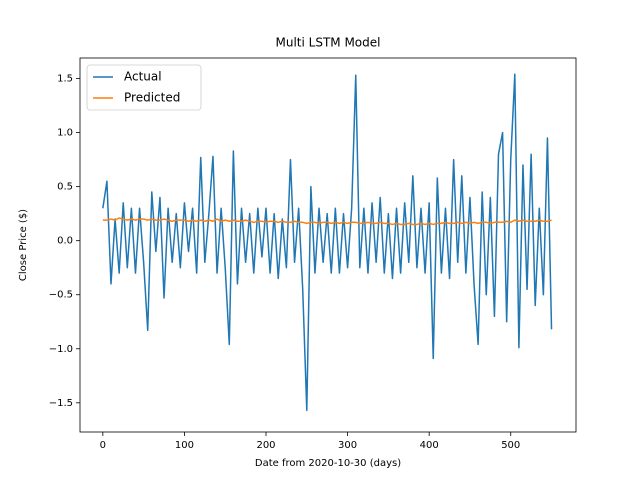 This screenshot has width=640, height=480. What do you see at coordinates (184, 445) in the screenshot?
I see `x-tick-label: 100` at bounding box center [184, 445].